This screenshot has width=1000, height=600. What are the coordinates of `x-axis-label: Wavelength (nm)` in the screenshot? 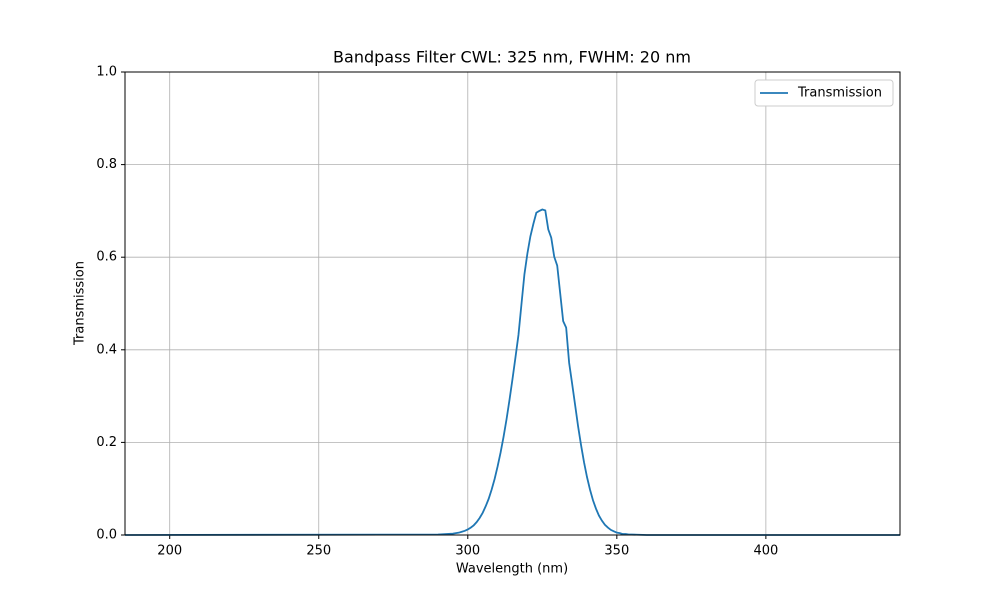 It's located at (512, 569).